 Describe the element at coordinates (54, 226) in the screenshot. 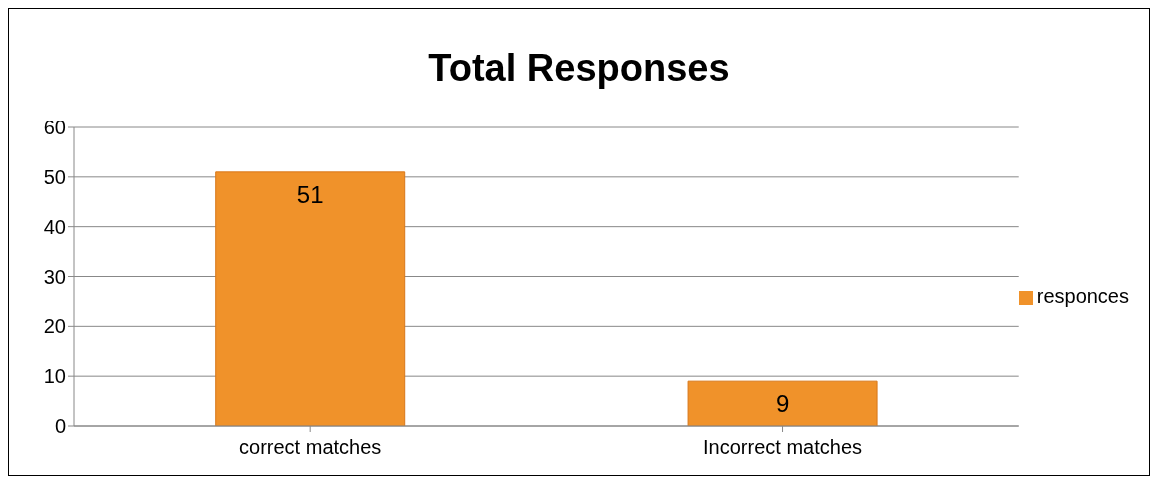

I see `y-tick-label: 40` at that location.